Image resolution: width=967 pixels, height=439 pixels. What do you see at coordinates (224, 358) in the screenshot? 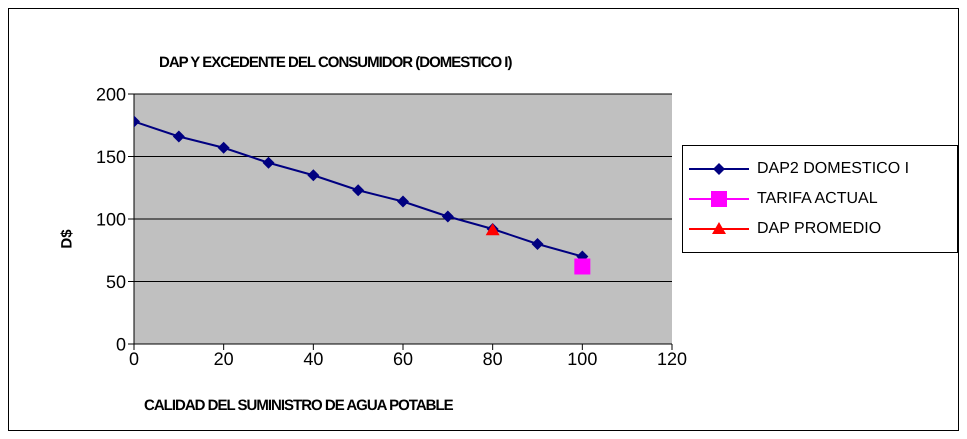
I see `x-tick-label: 20` at bounding box center [224, 358].